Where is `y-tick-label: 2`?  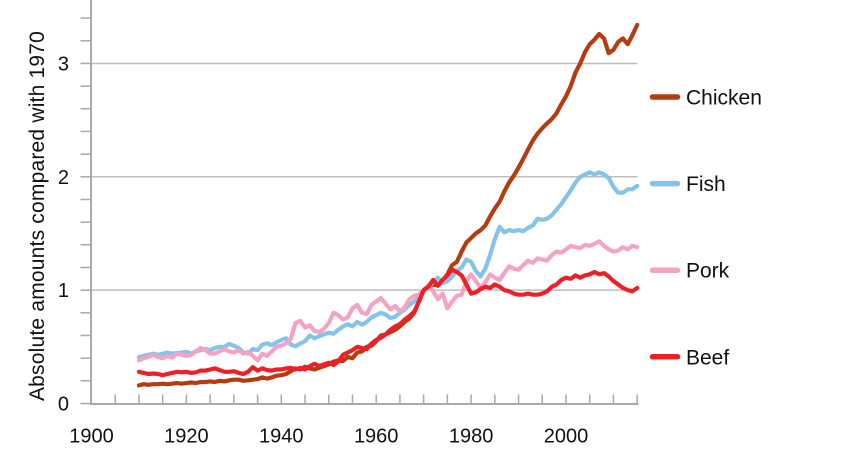
y-tick-label: 2 is located at coordinates (63, 178).